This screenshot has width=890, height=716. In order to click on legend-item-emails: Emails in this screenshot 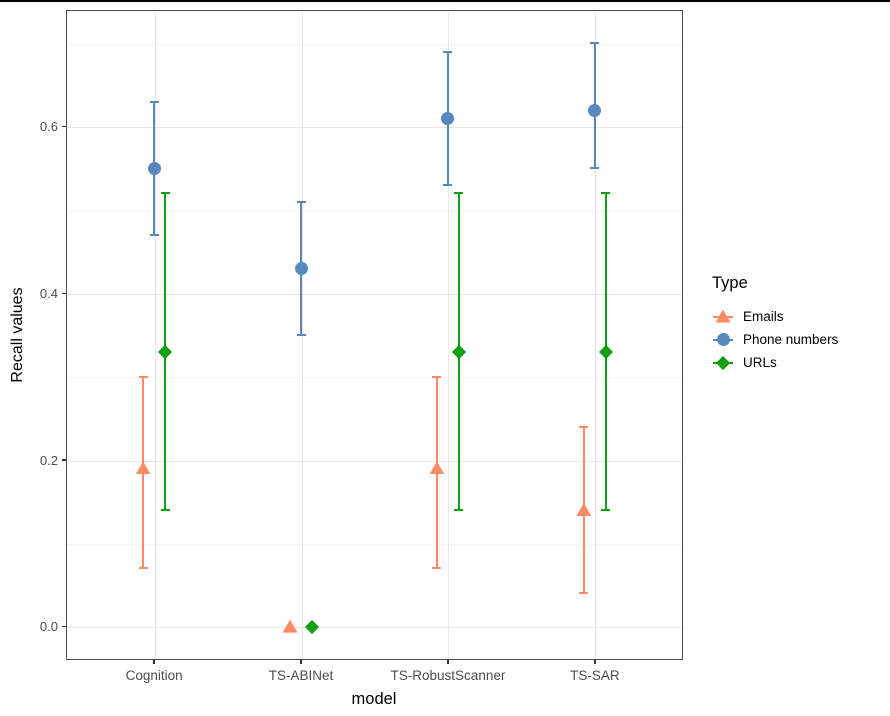, I will do `click(774, 316)`.